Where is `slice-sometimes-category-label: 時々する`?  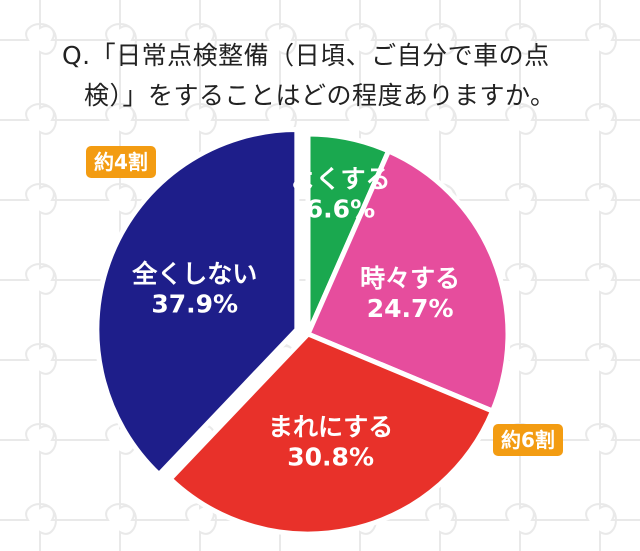
slice-sometimes-category-label: 時々する is located at coordinates (410, 278).